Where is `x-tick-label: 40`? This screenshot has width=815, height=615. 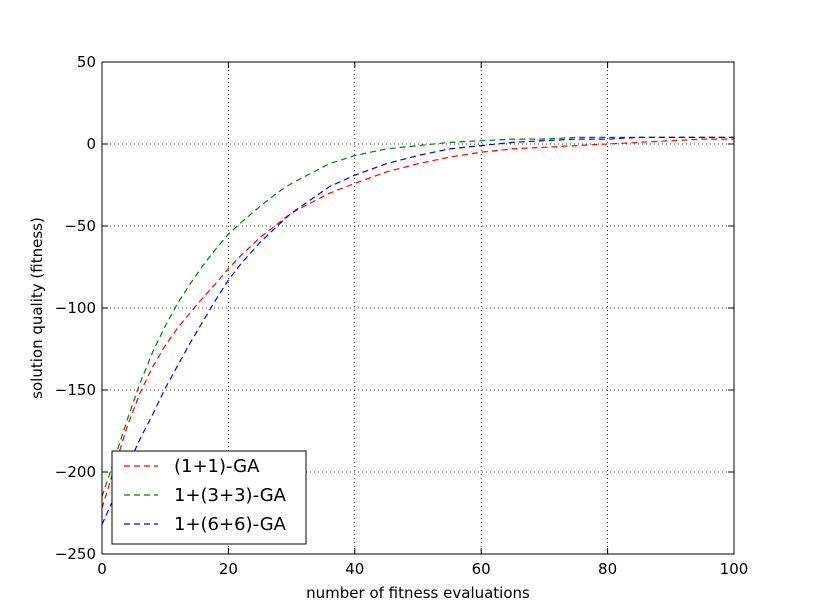
x-tick-label: 40 is located at coordinates (354, 569).